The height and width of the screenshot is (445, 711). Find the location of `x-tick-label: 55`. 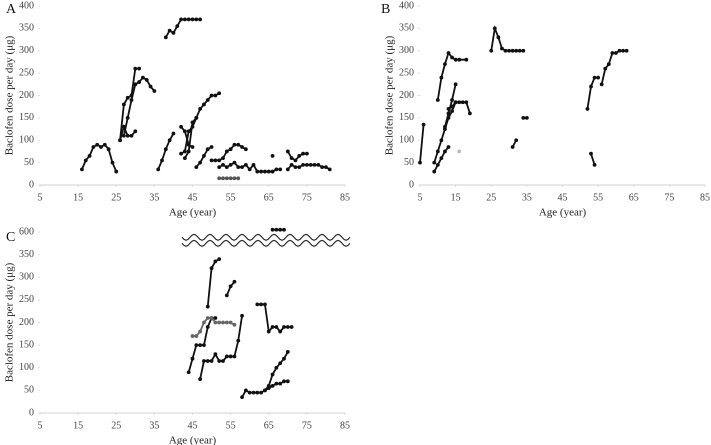

x-tick-label: 55 is located at coordinates (598, 197).